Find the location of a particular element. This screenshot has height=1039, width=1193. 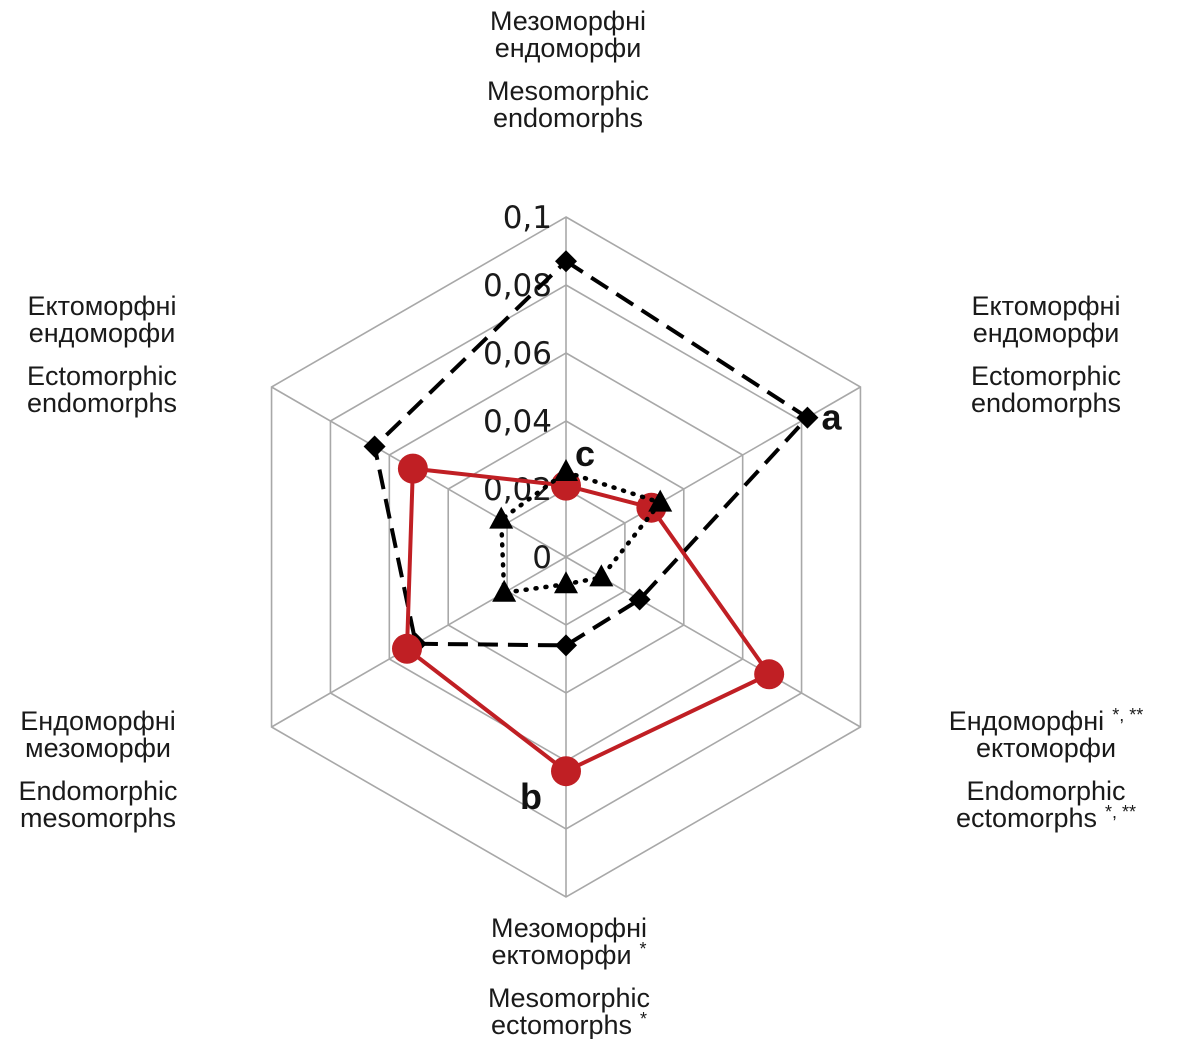

series-letters: a b c is located at coordinates (681, 607).